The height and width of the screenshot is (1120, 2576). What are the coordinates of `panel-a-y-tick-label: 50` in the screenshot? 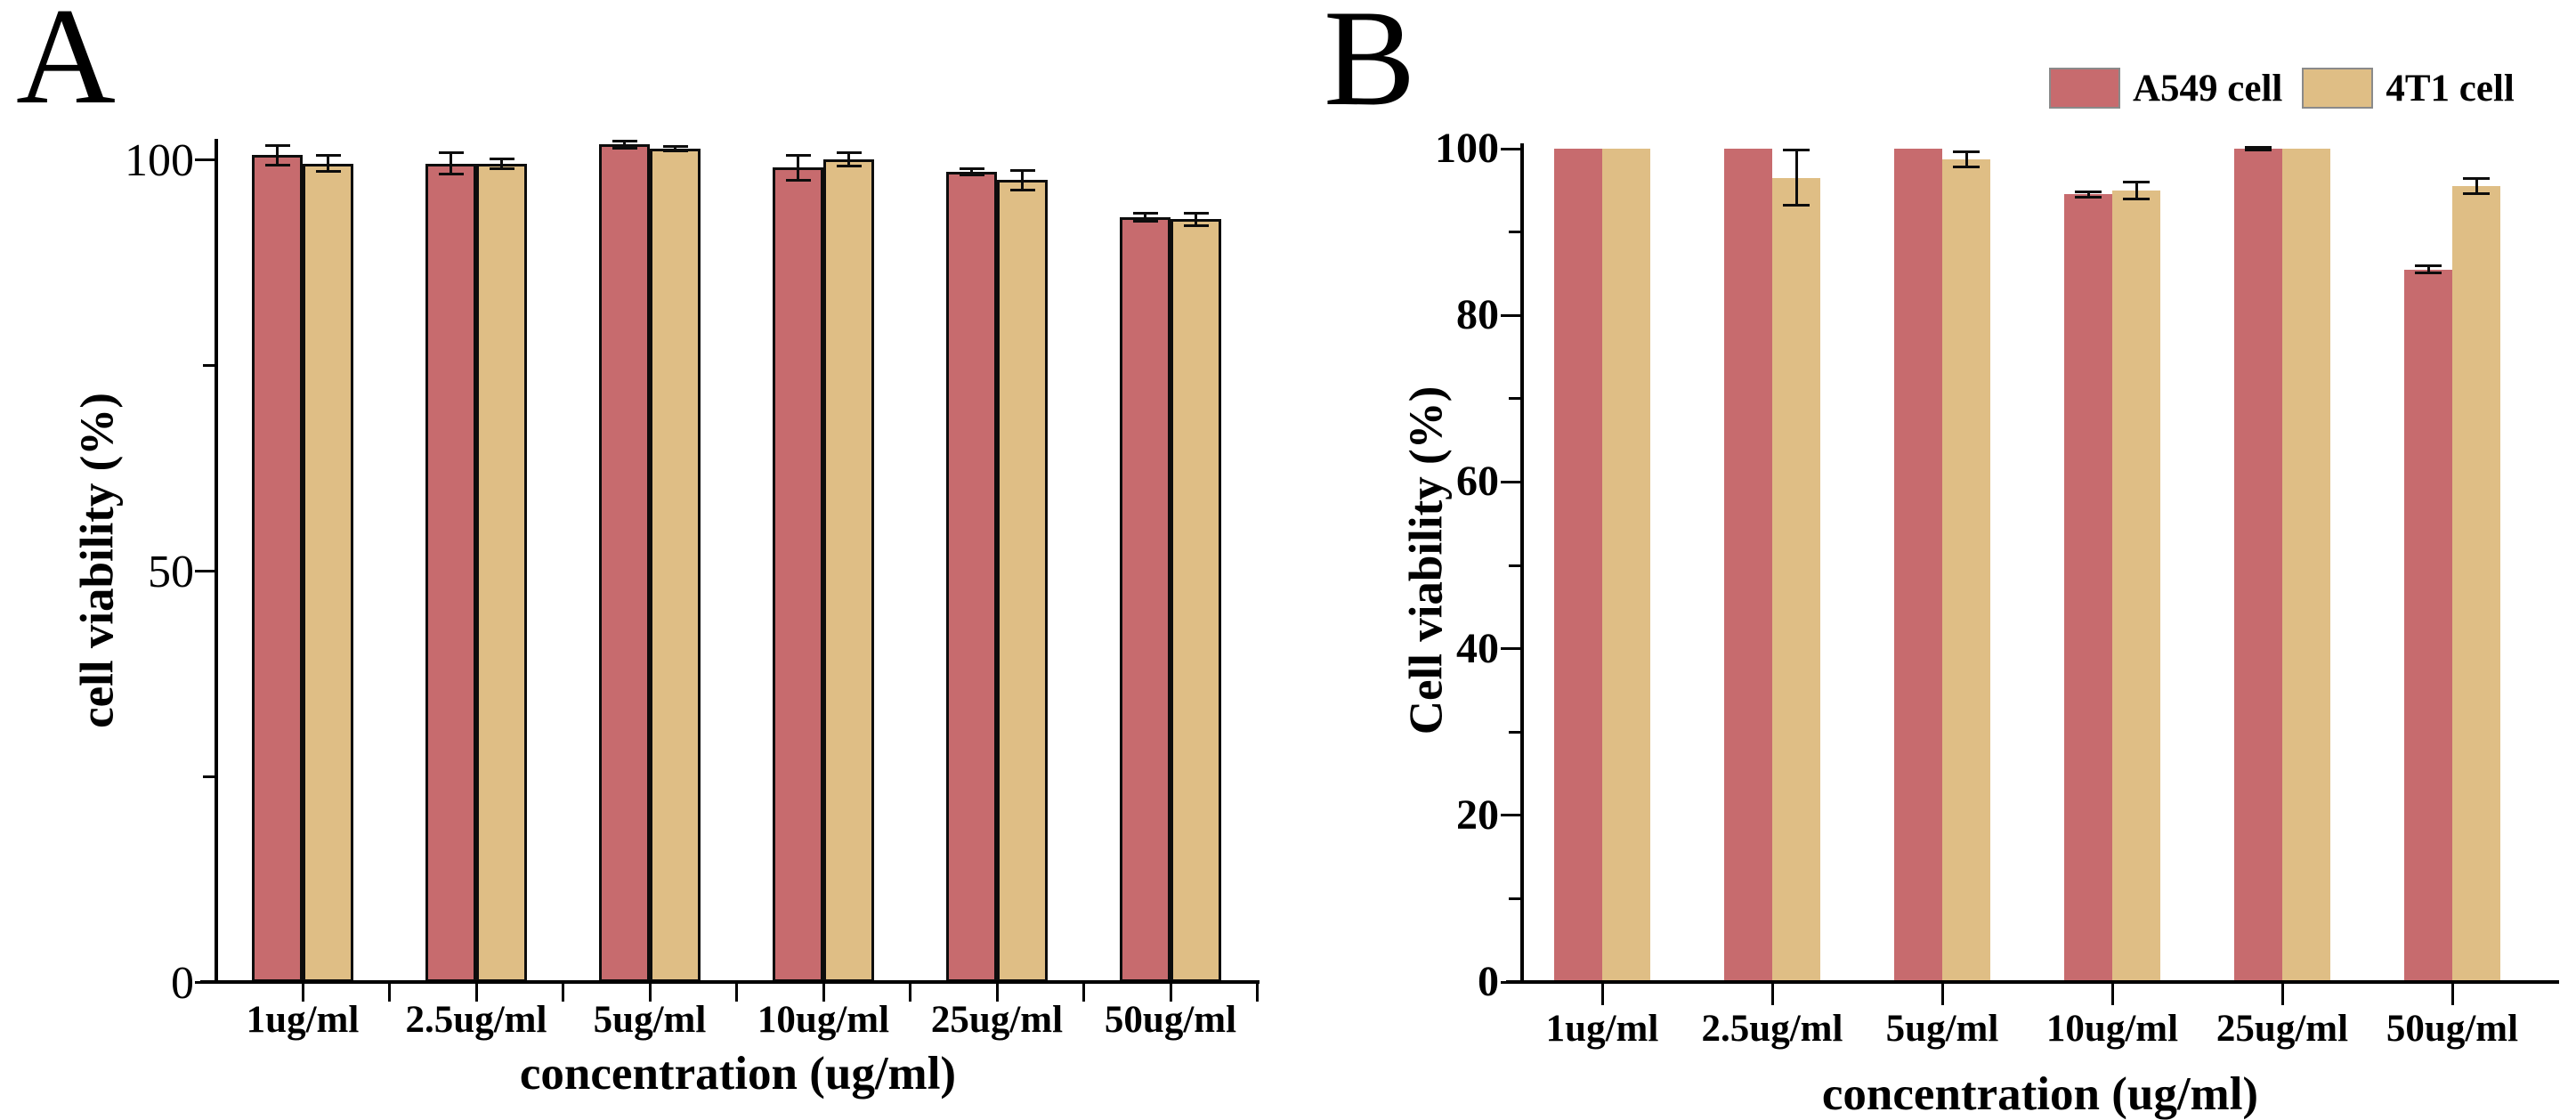 It's located at (171, 572).